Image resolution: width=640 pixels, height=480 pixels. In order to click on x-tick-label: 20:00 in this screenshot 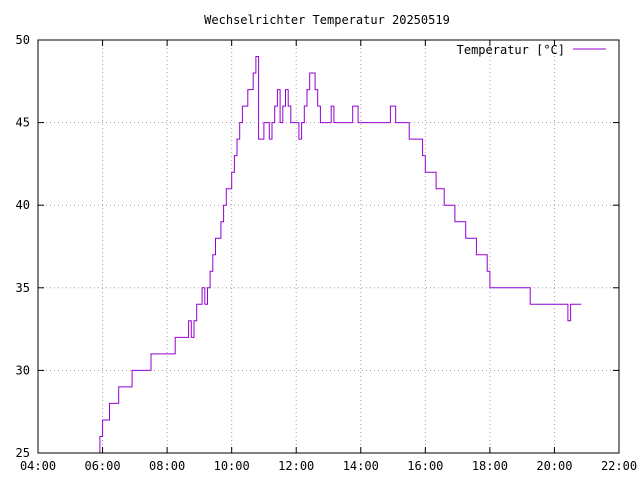, I will do `click(554, 466)`.